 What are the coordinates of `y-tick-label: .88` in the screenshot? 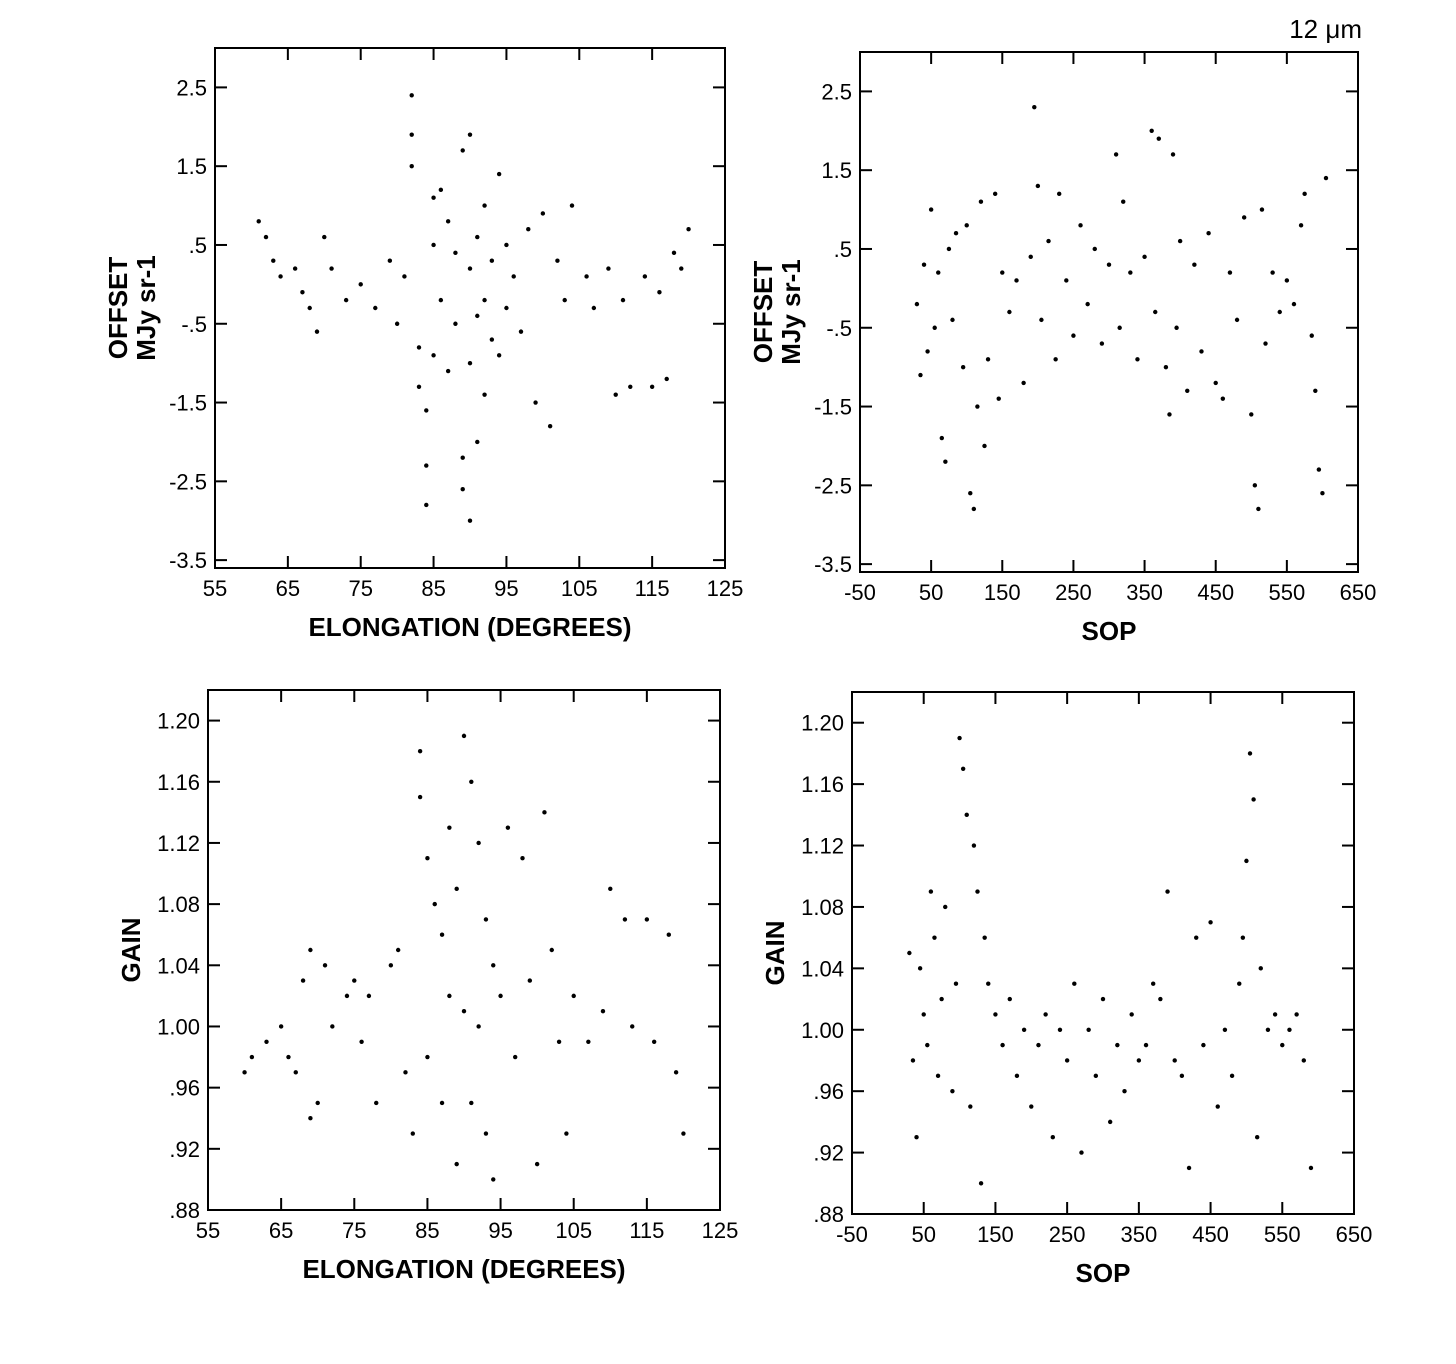 It's located at (184, 1210).